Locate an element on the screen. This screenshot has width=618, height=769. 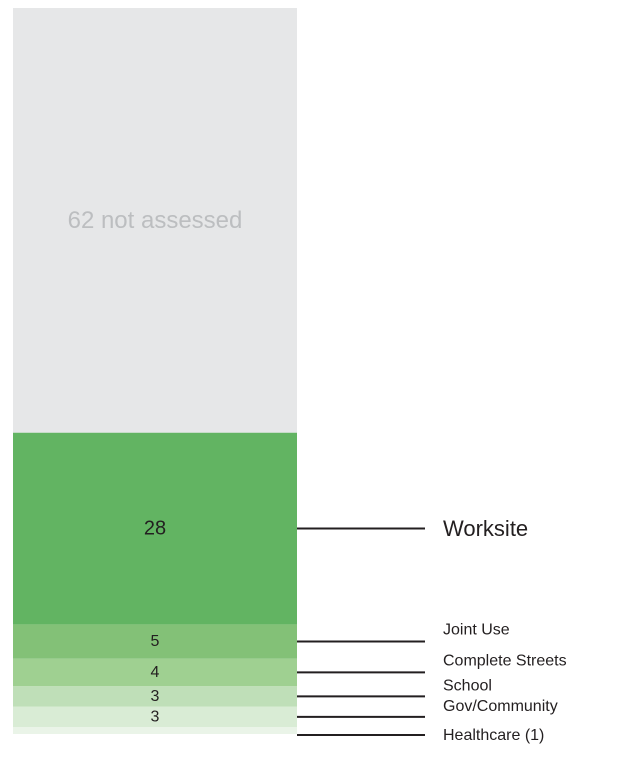
bar-label-school: 3 is located at coordinates (155, 696).